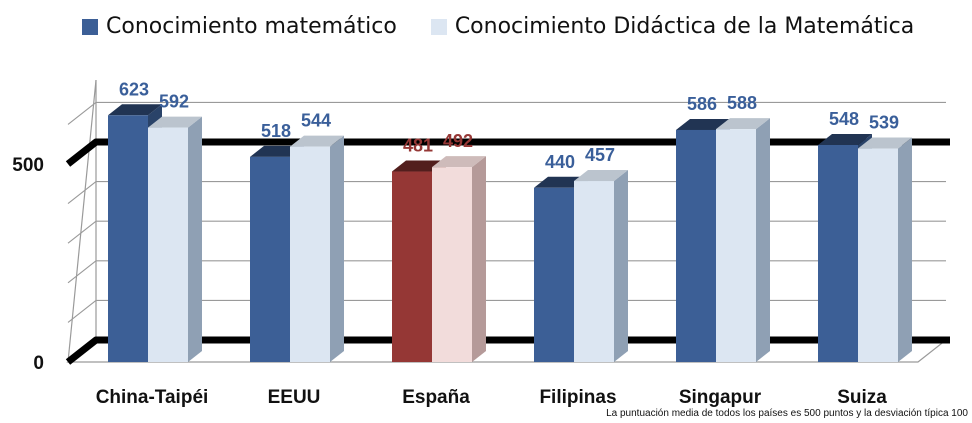 This screenshot has height=423, width=972. What do you see at coordinates (152, 397) in the screenshot?
I see `x-tick-label: China-Taipéi` at bounding box center [152, 397].